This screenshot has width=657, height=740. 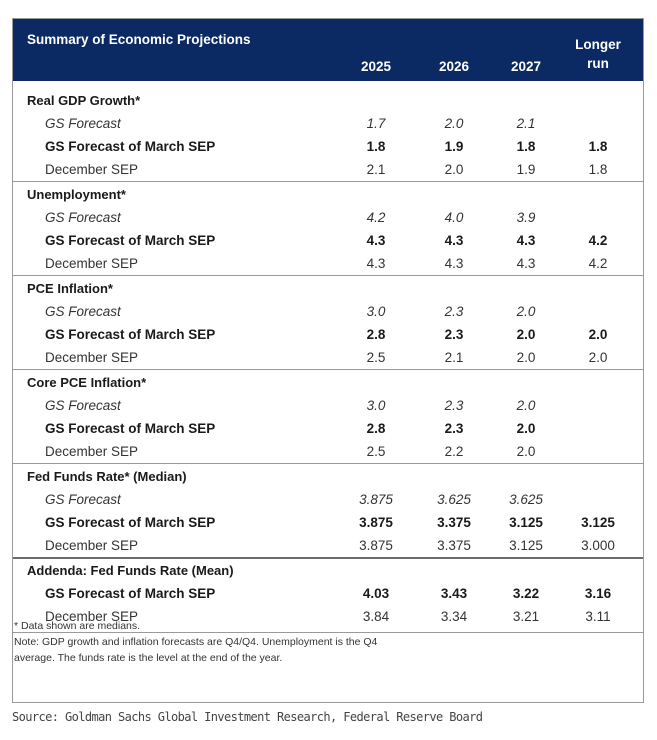 What do you see at coordinates (328, 169) in the screenshot?
I see `table-row: December SEP 2.1 2.0 1.9 1.8` at bounding box center [328, 169].